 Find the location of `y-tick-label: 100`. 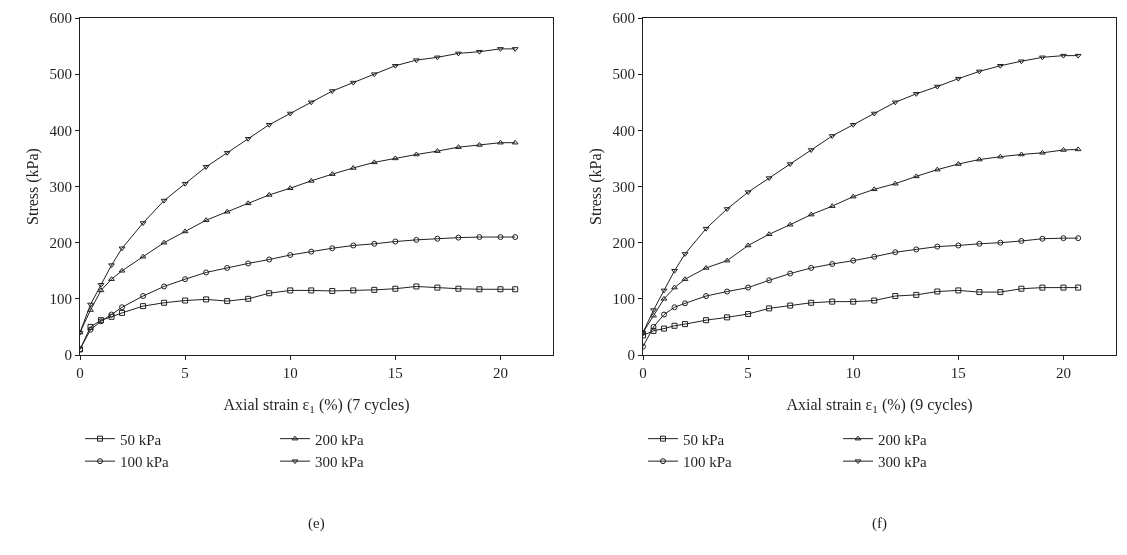

y-tick-label: 100 is located at coordinates (60, 299).